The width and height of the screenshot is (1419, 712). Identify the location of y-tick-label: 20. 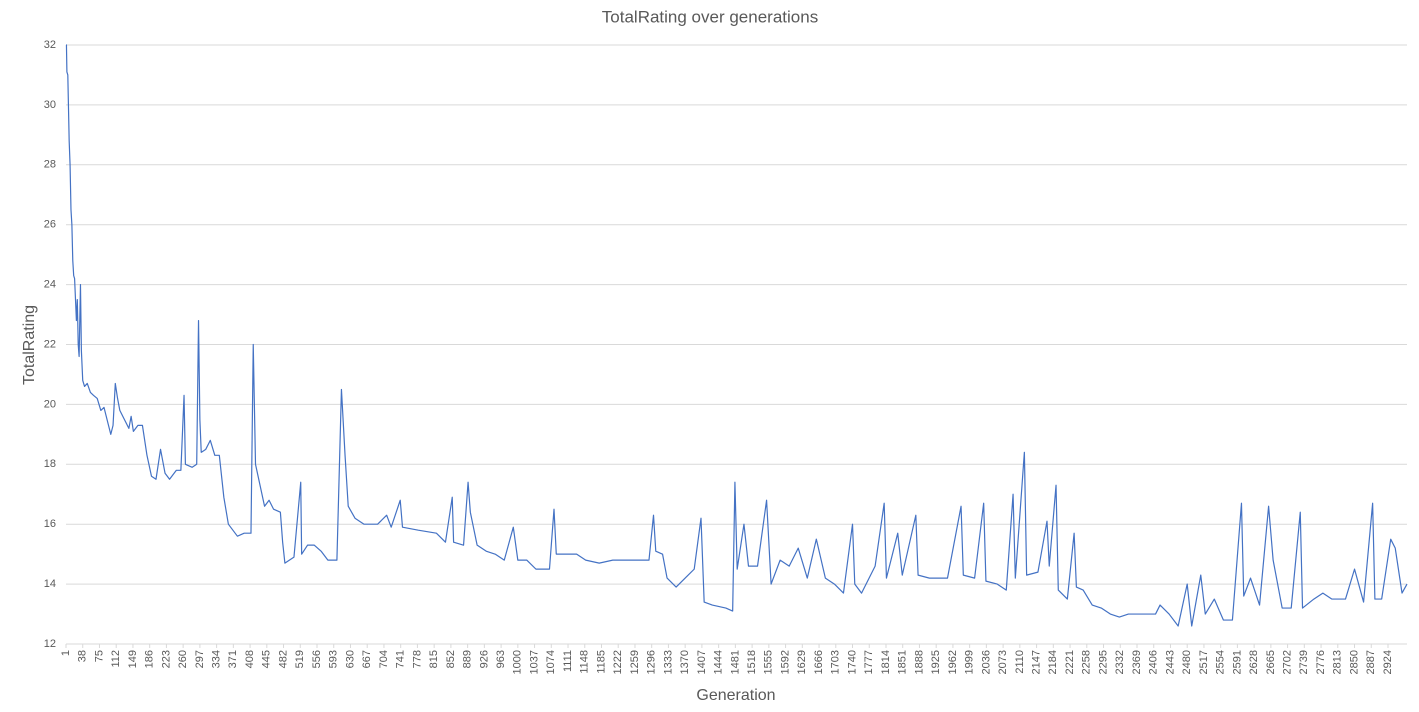
(50, 404).